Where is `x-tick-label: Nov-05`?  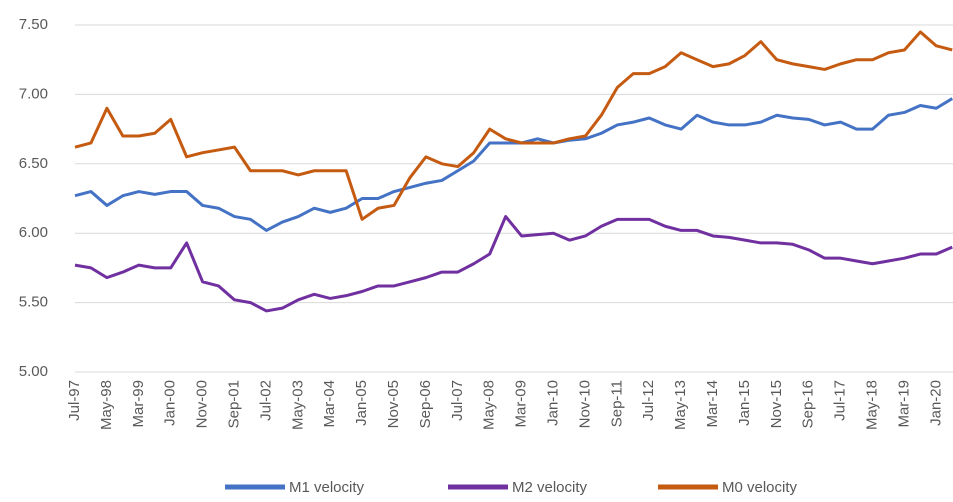 x-tick-label: Nov-05 is located at coordinates (393, 404).